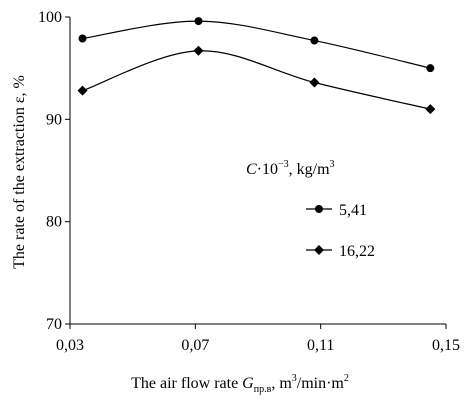 Image resolution: width=465 pixels, height=399 pixels. I want to click on y-tick-label: 90, so click(54, 119).